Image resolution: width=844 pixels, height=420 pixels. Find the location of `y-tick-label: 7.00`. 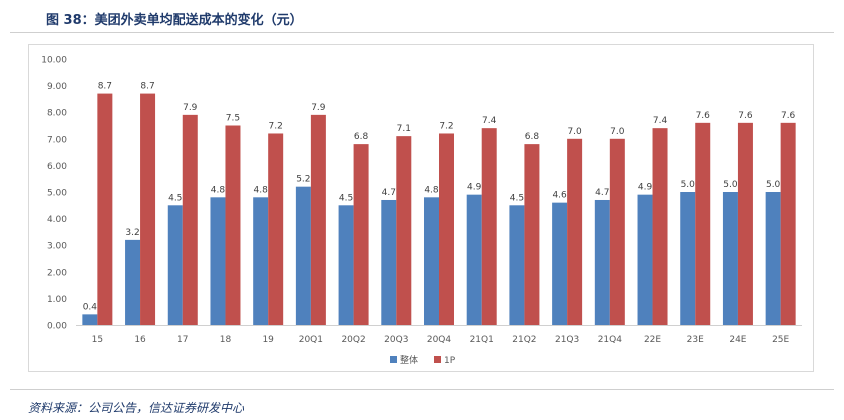

y-tick-label: 7.00 is located at coordinates (57, 140).